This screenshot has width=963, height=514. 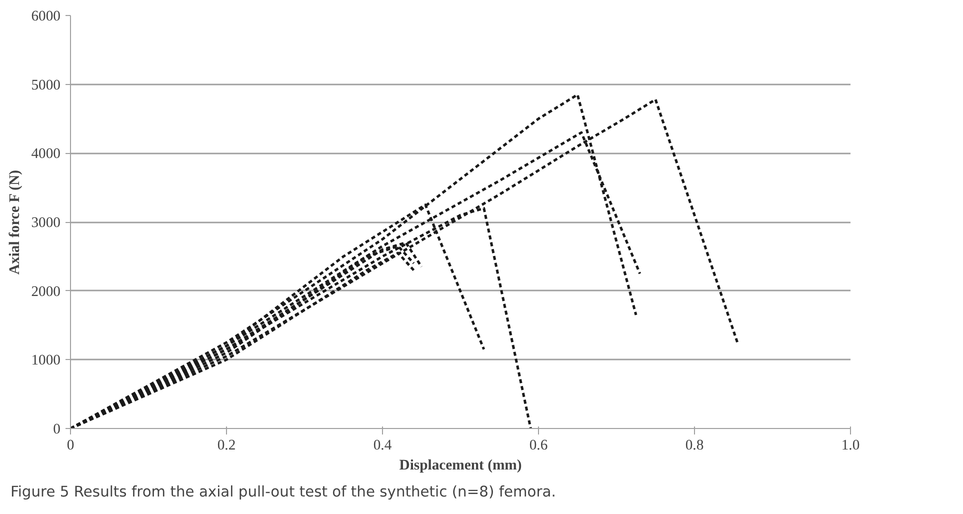 I want to click on y-tick-label: 6000, so click(x=45, y=16).